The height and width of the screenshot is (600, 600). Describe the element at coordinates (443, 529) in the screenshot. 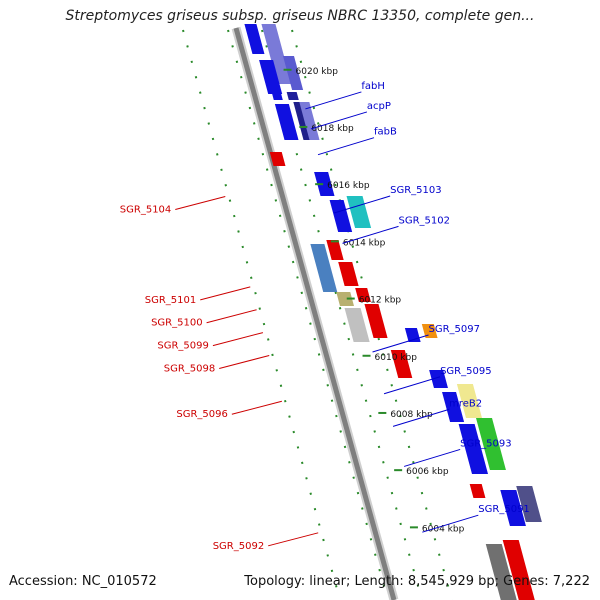

I see `tick-label: 6004 kbp` at that location.